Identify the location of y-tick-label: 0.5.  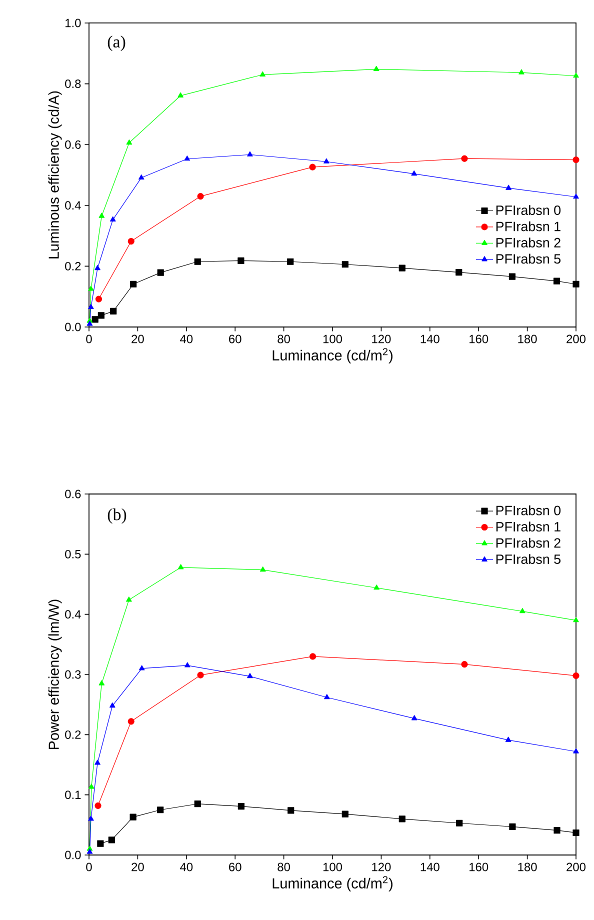
(73, 554).